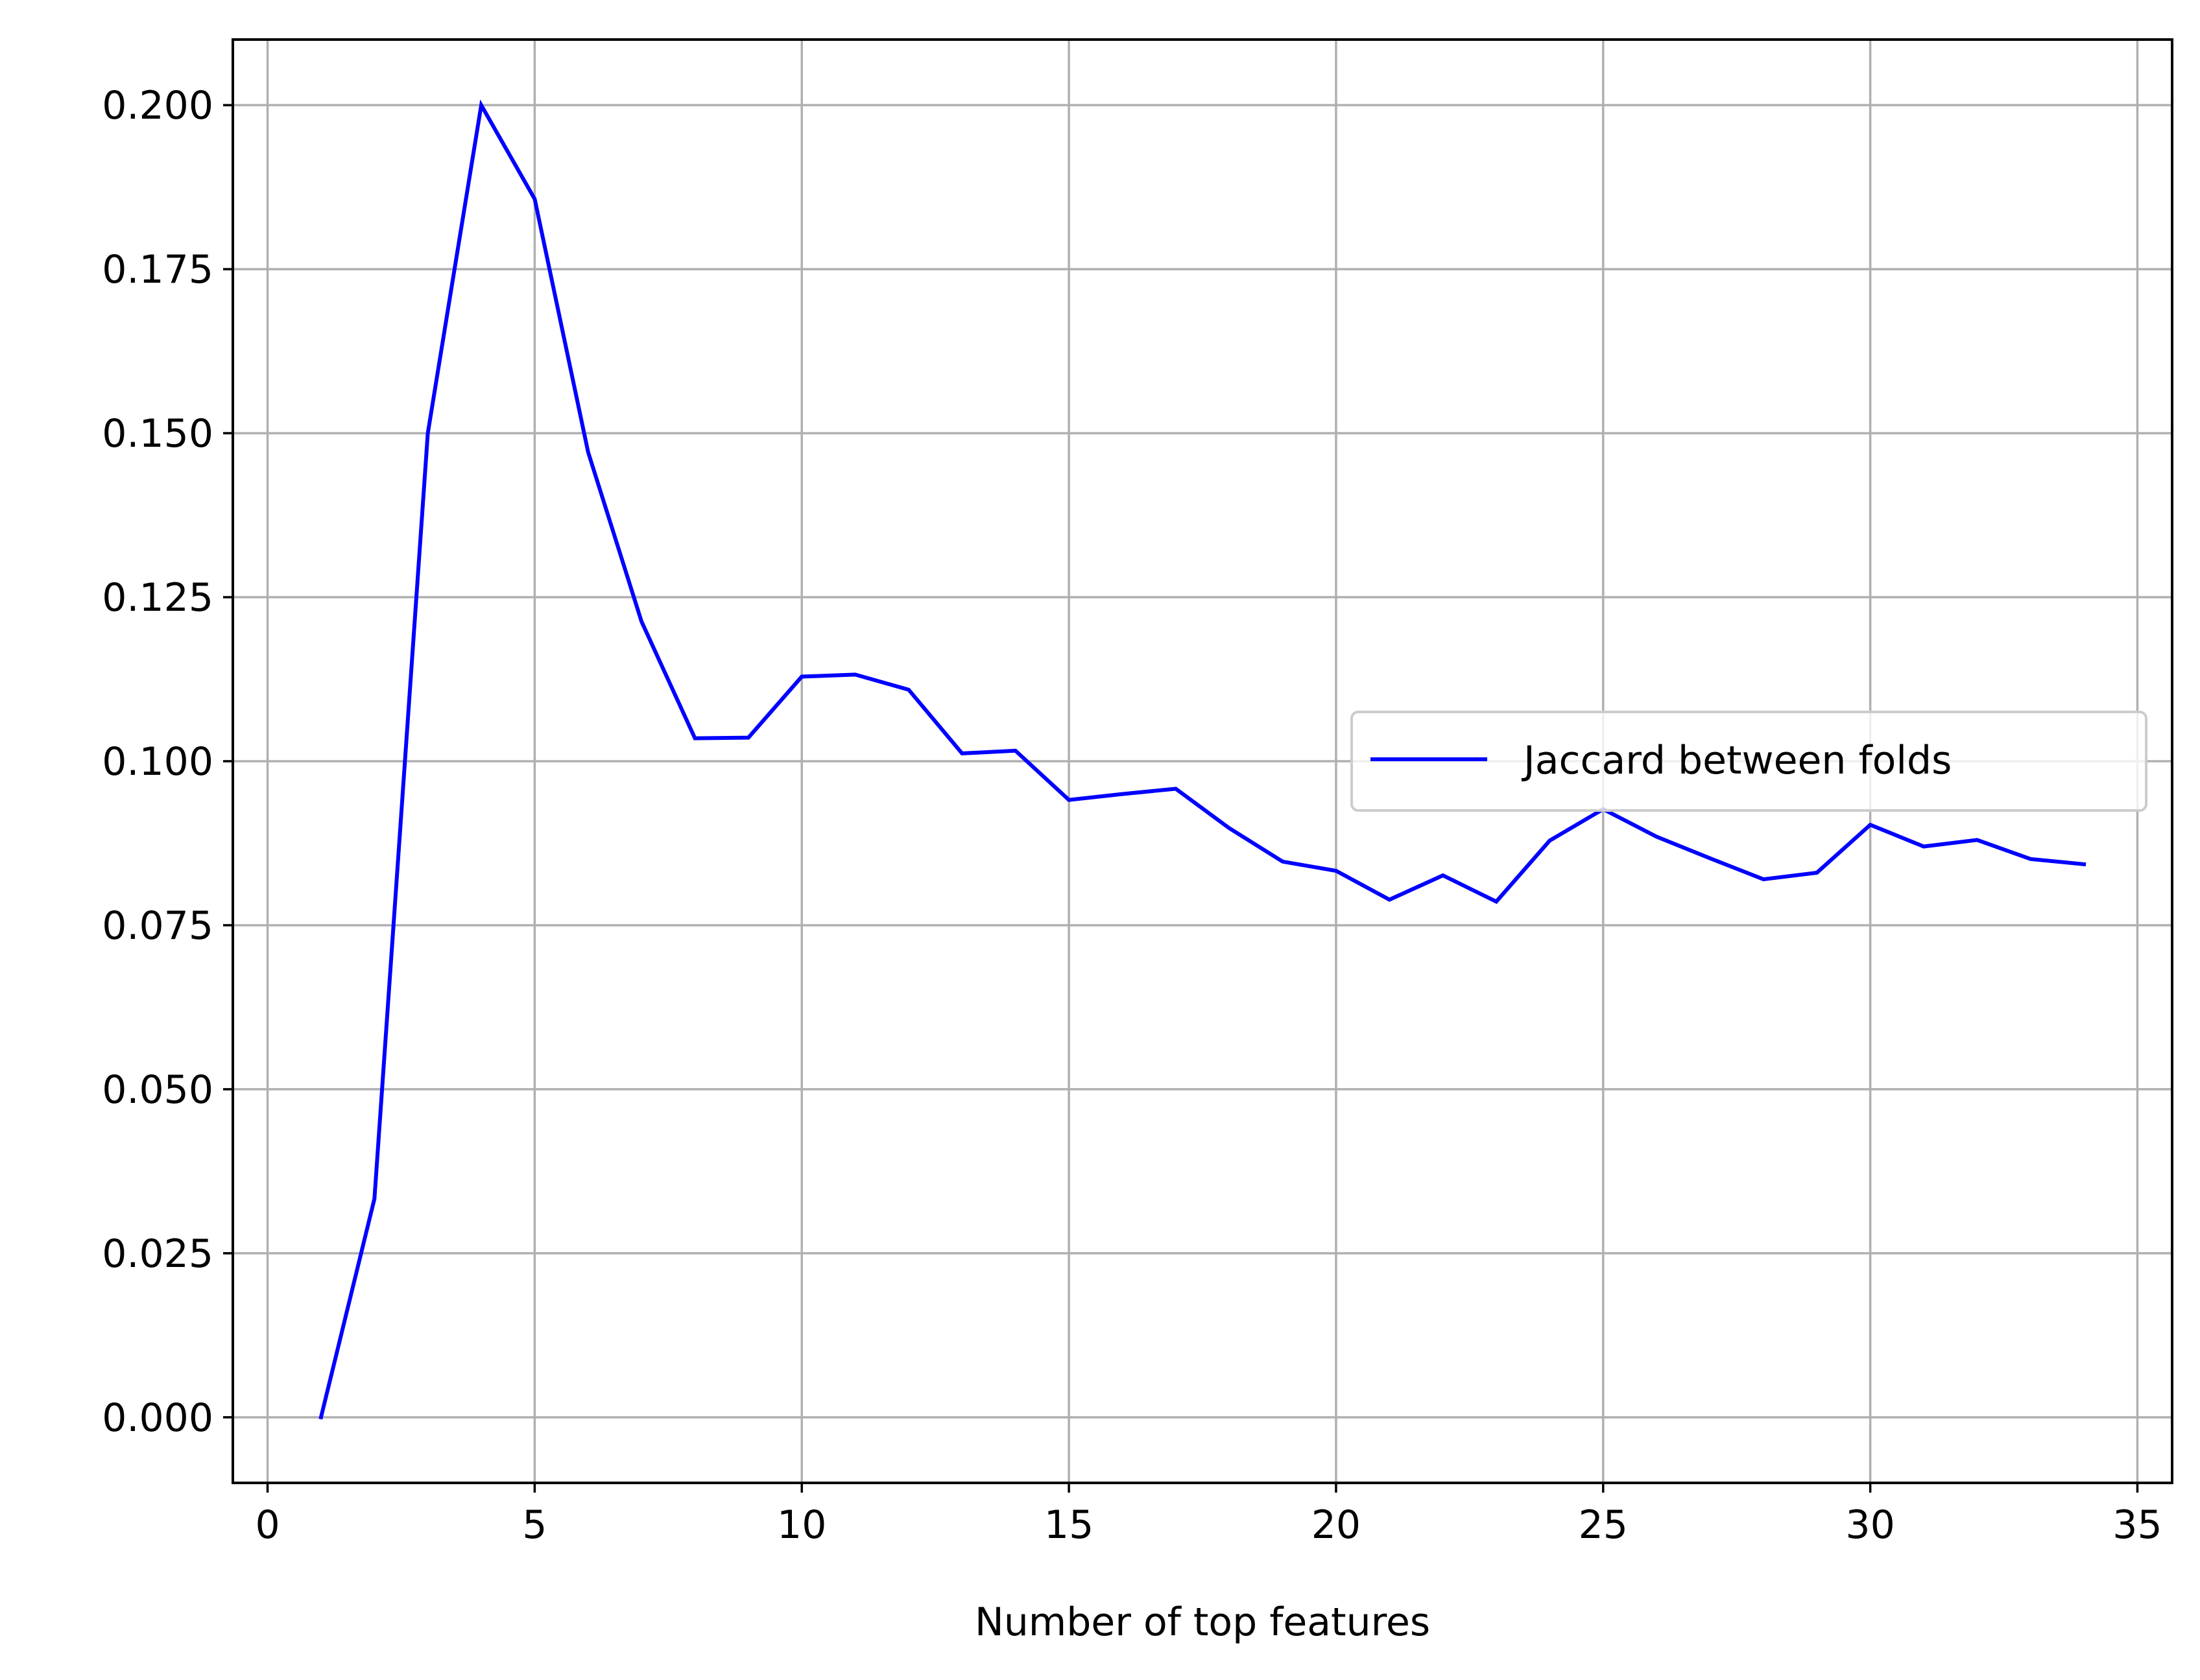 Image resolution: width=2200 pixels, height=1680 pixels. What do you see at coordinates (1069, 1525) in the screenshot?
I see `x-tick-label: 15` at bounding box center [1069, 1525].